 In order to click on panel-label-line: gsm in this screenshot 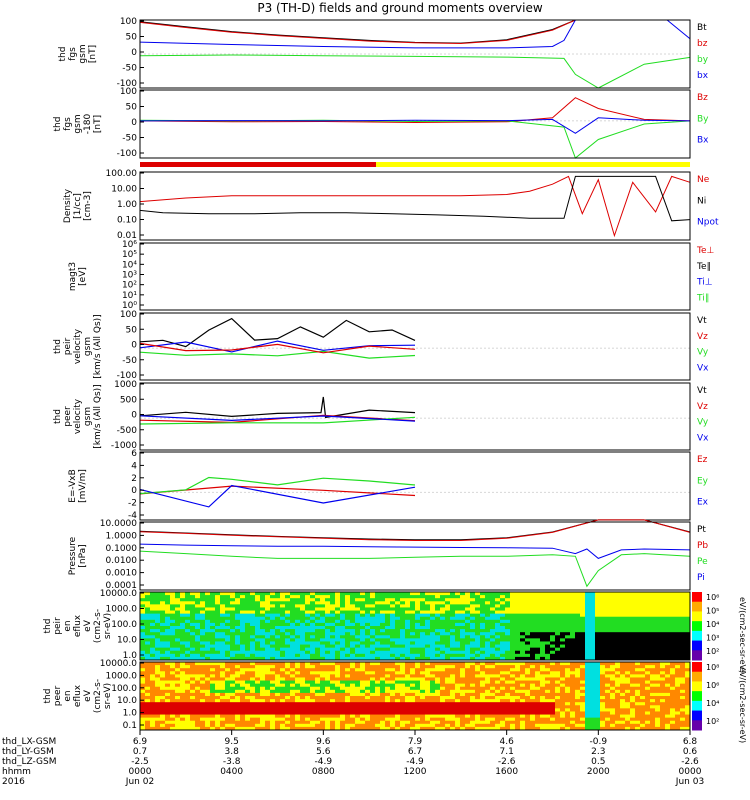, I will do `click(88, 346)`.